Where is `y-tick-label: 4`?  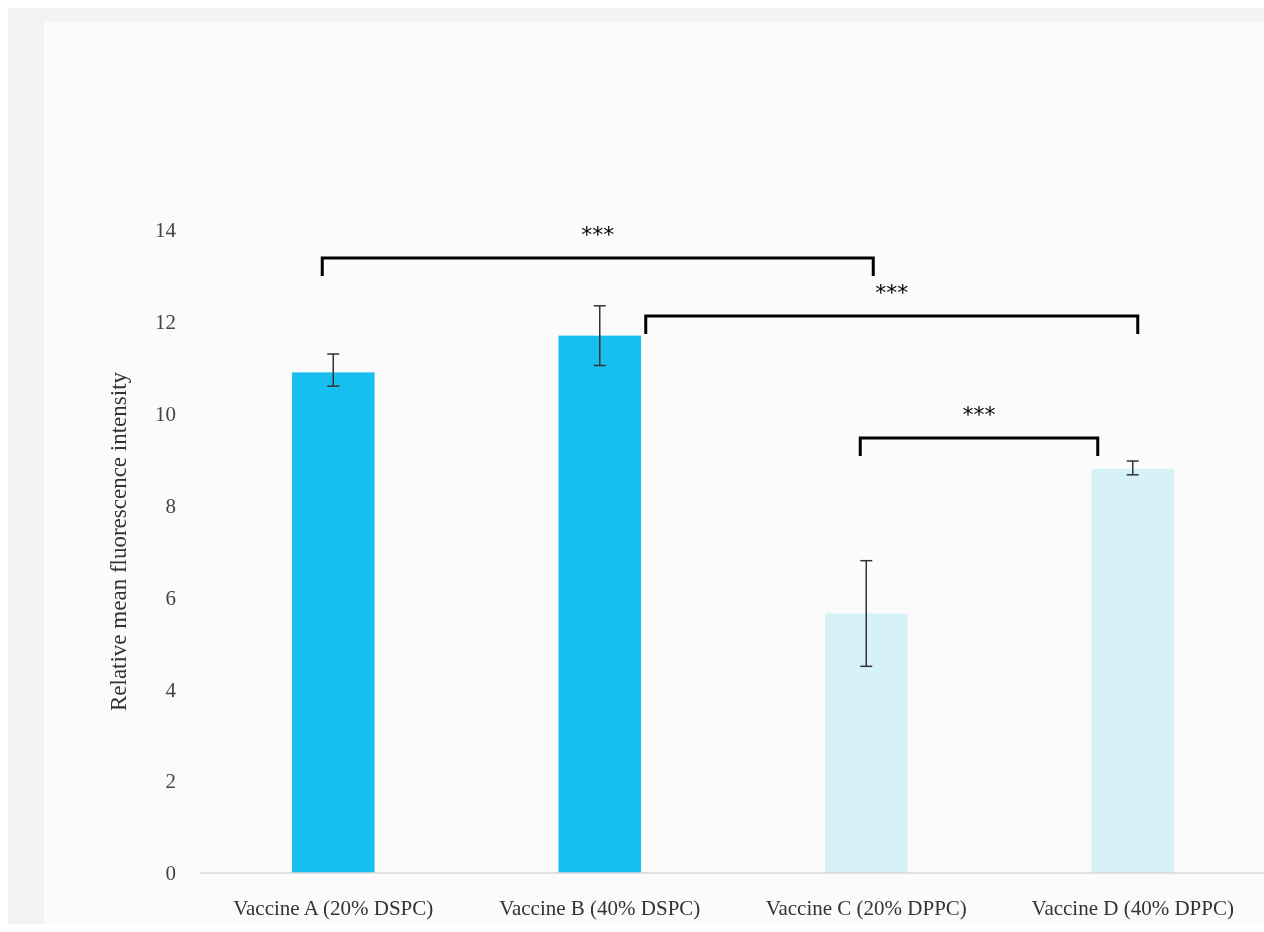 y-tick-label: 4 is located at coordinates (171, 689).